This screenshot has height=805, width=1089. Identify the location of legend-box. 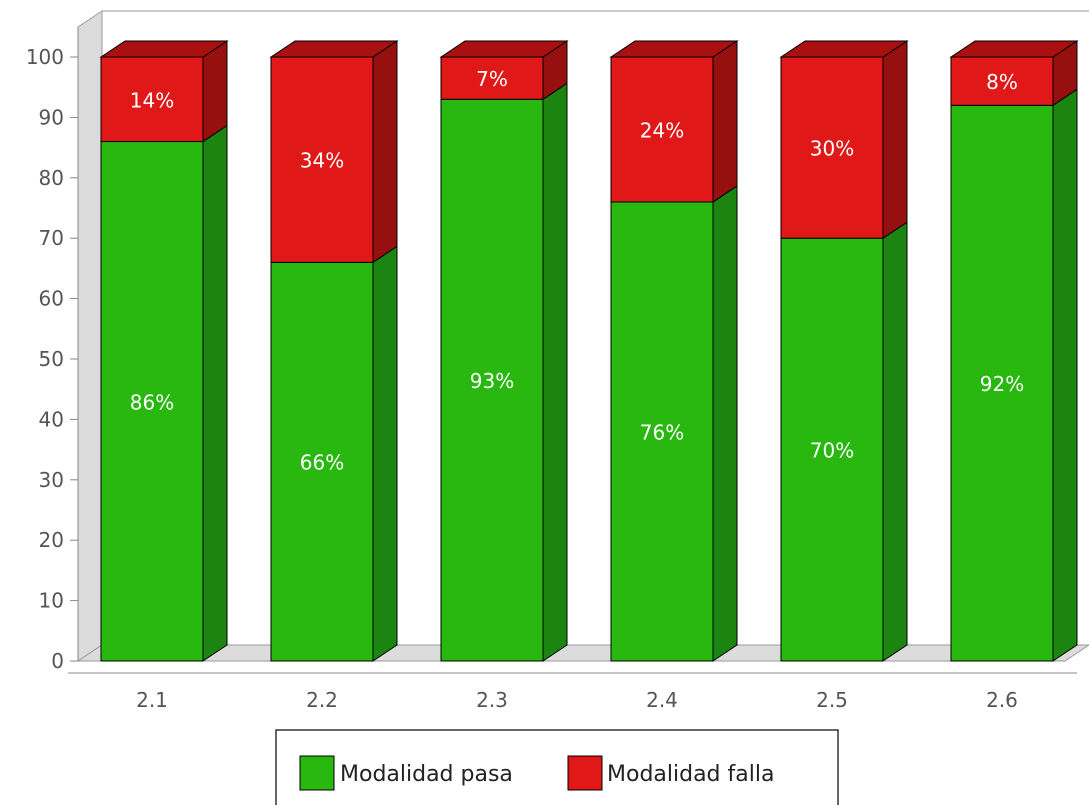
(557, 767).